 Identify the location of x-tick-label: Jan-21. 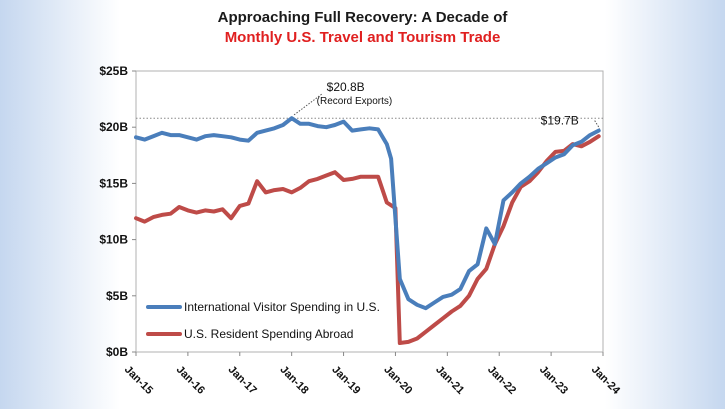
(449, 380).